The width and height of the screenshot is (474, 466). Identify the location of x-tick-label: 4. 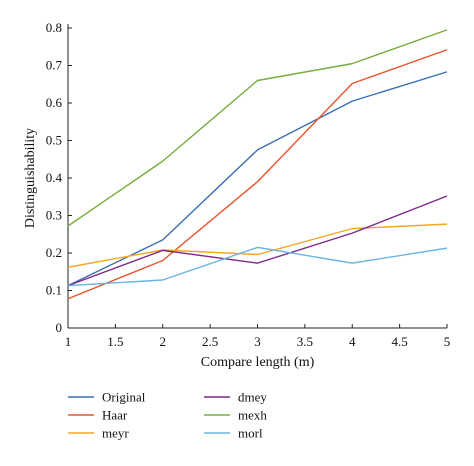
(352, 341).